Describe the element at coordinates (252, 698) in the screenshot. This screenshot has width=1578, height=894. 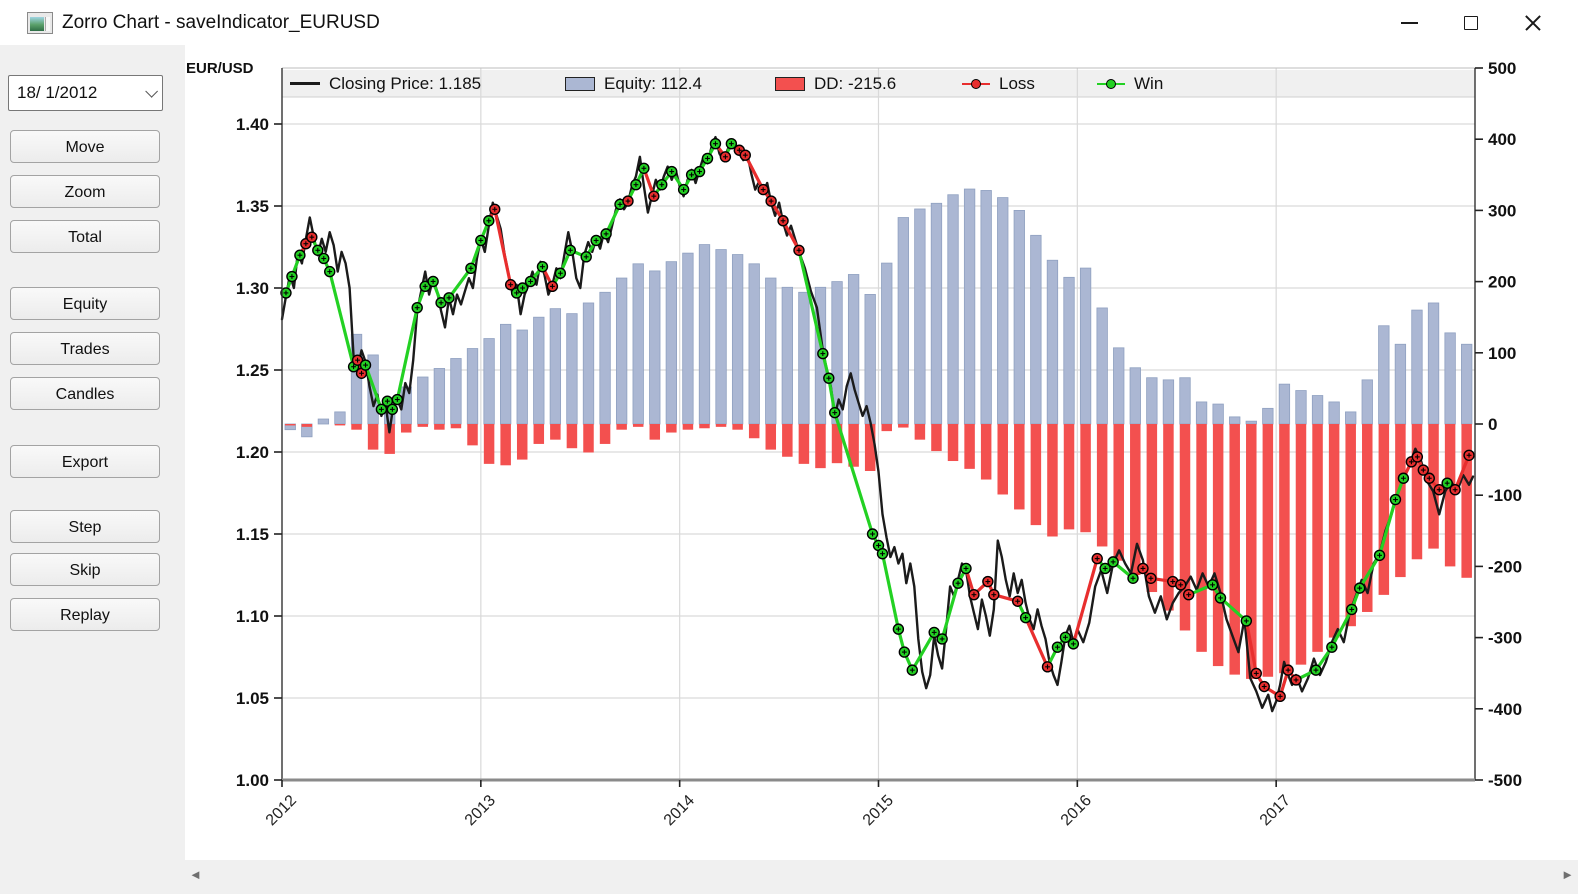
I see `left-axis-tick-label: 1.05` at that location.